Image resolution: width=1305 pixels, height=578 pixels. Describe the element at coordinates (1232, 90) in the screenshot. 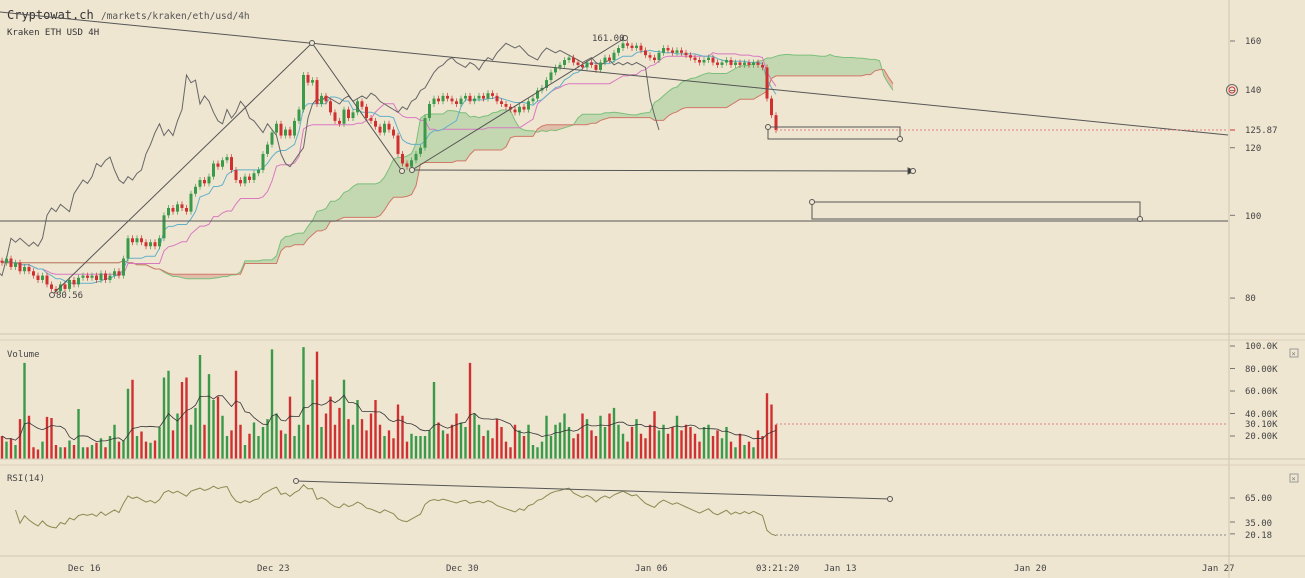

I see `target-icon` at that location.